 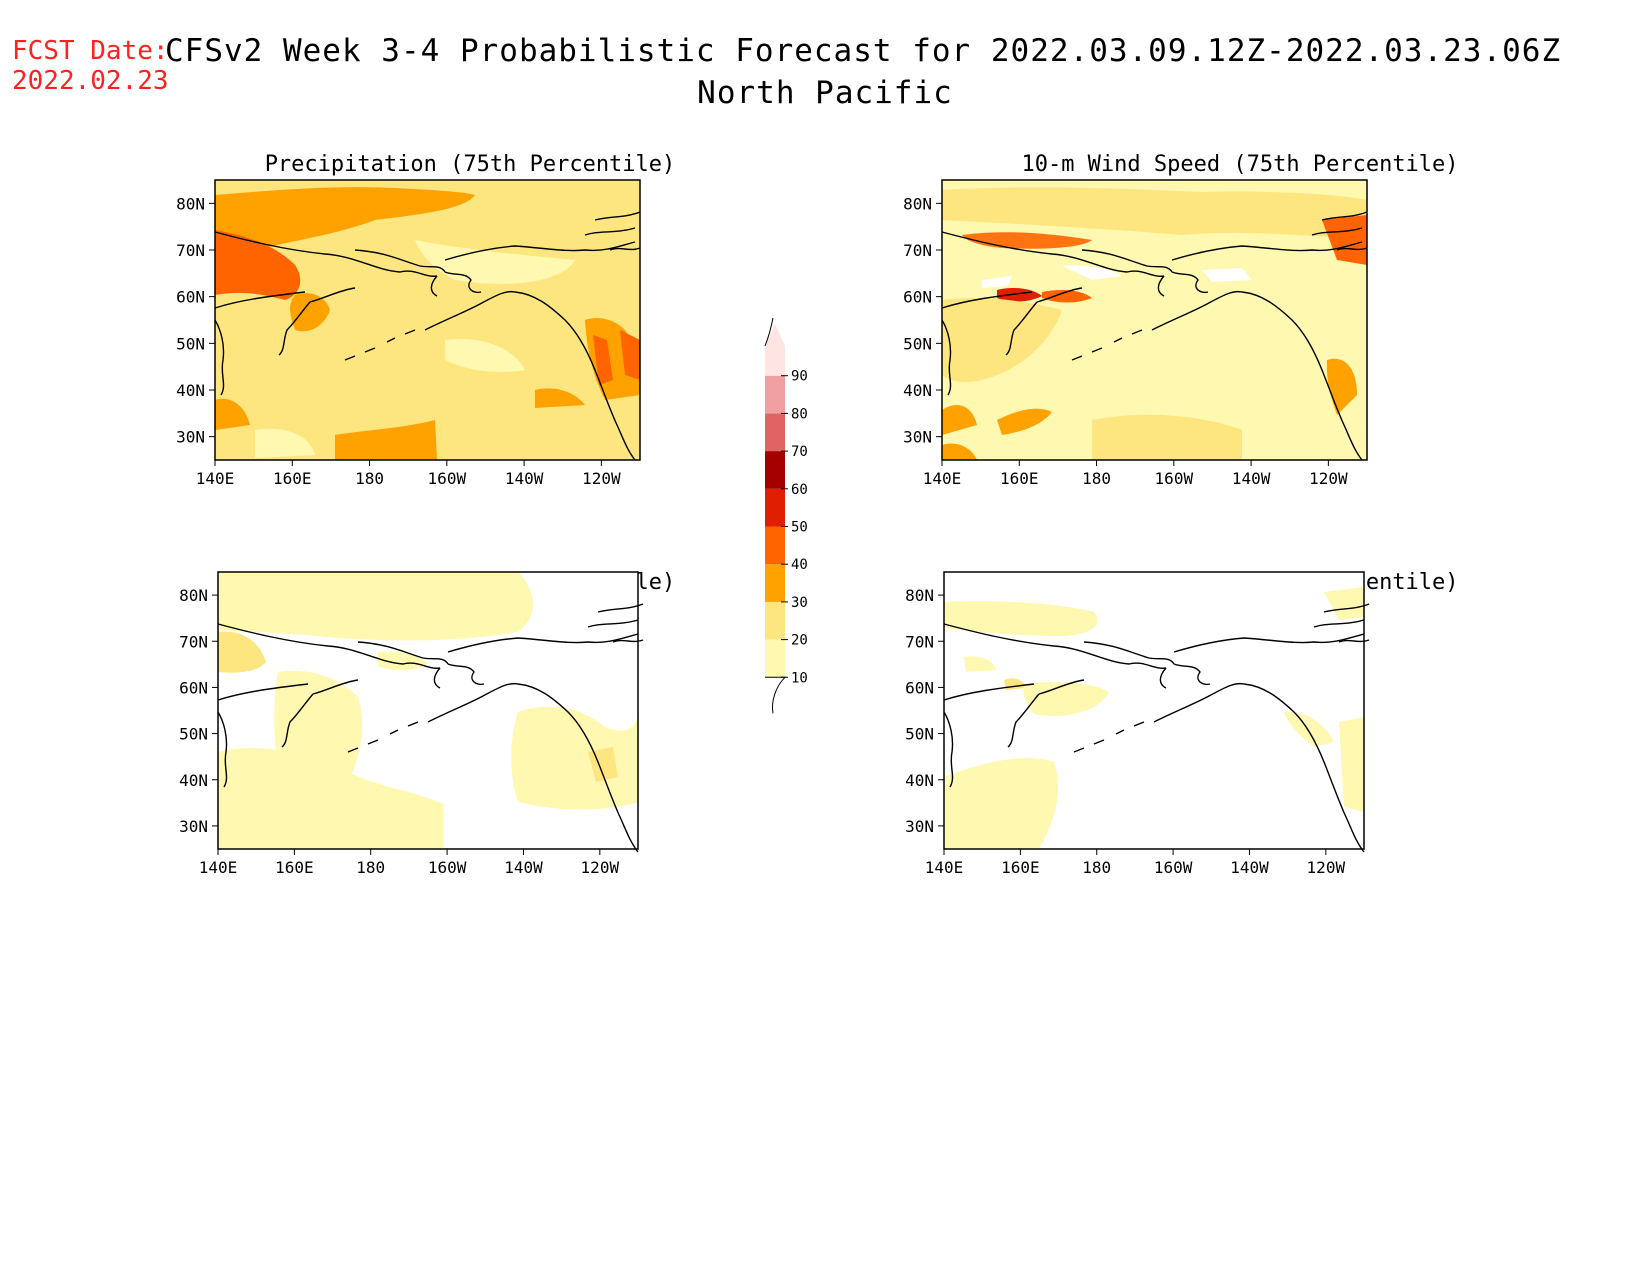 I want to click on map-panel-precip90, so click(x=430, y=712).